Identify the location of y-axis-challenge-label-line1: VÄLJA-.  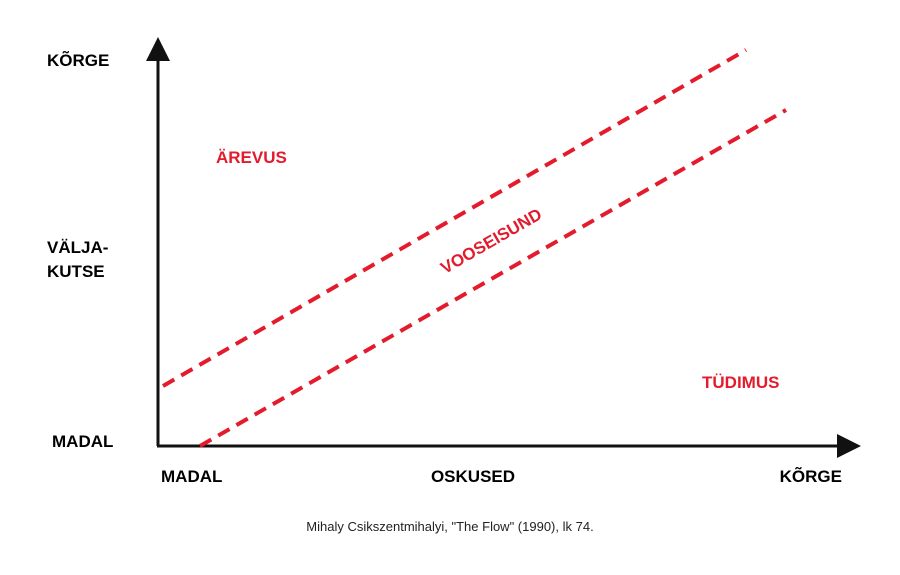
(77, 247).